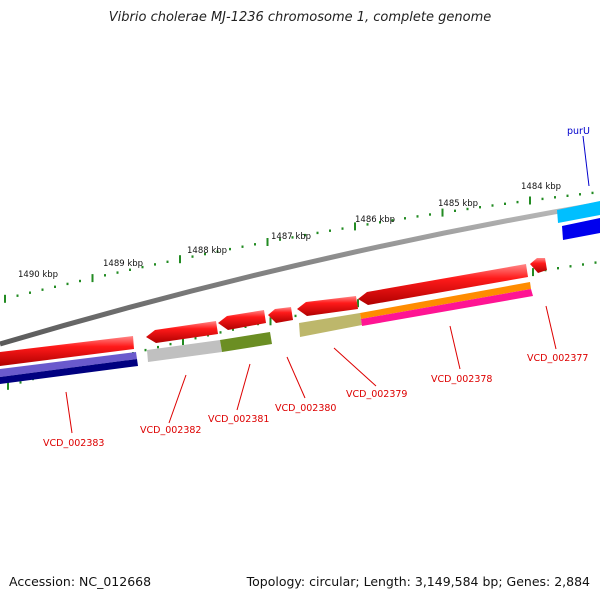 The height and width of the screenshot is (600, 600). Describe the element at coordinates (375, 220) in the screenshot. I see `scale-label: 1486 kbp` at that location.